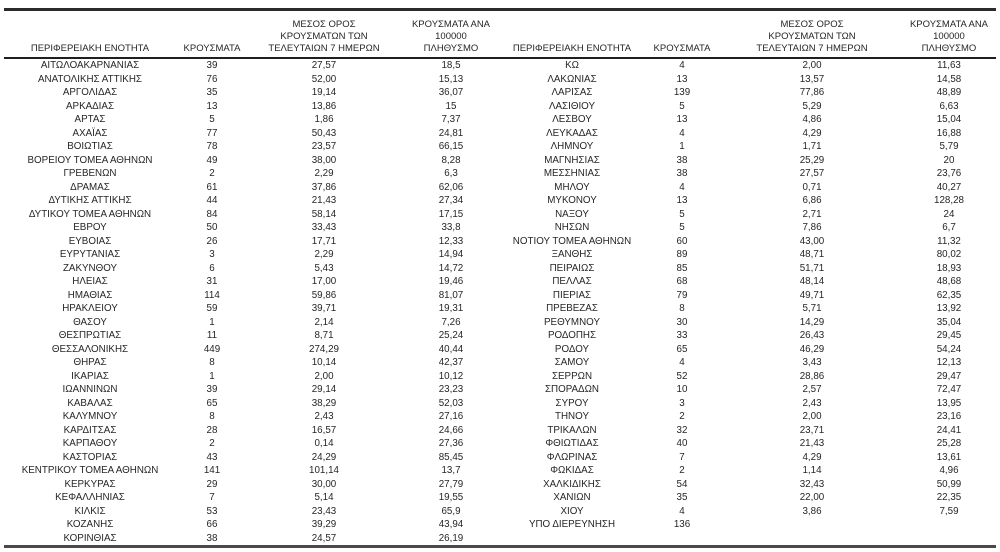  What do you see at coordinates (572, 470) in the screenshot?
I see `right-row-region-cell: ΦΩΚΙΔΑΣ` at bounding box center [572, 470].